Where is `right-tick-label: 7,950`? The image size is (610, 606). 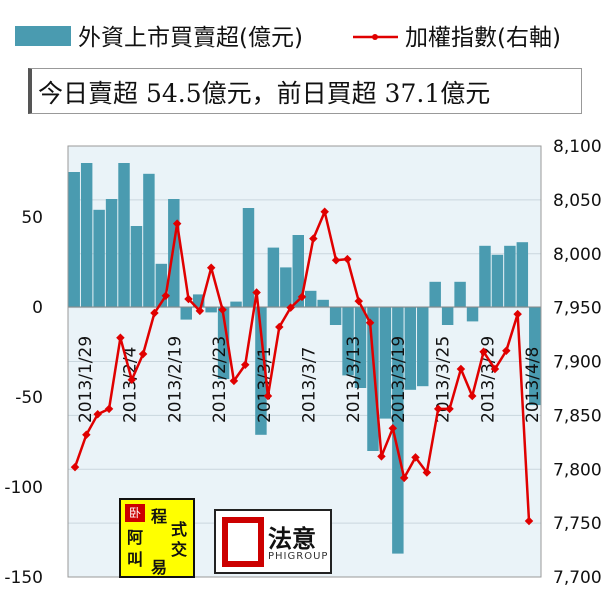
right-tick-label: 7,950 is located at coordinates (577, 309).